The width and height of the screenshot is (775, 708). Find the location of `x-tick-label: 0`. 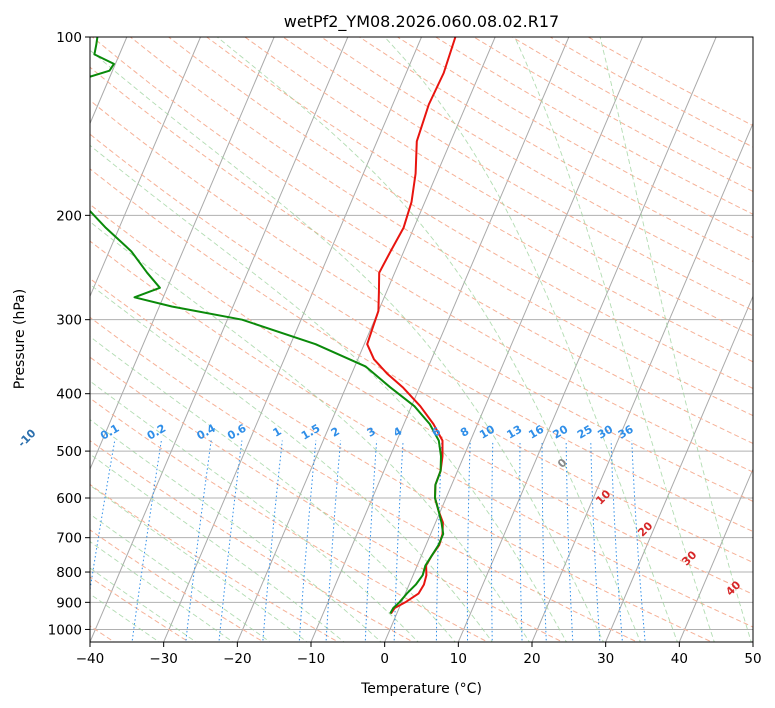

x-tick-label: 0 is located at coordinates (384, 659).